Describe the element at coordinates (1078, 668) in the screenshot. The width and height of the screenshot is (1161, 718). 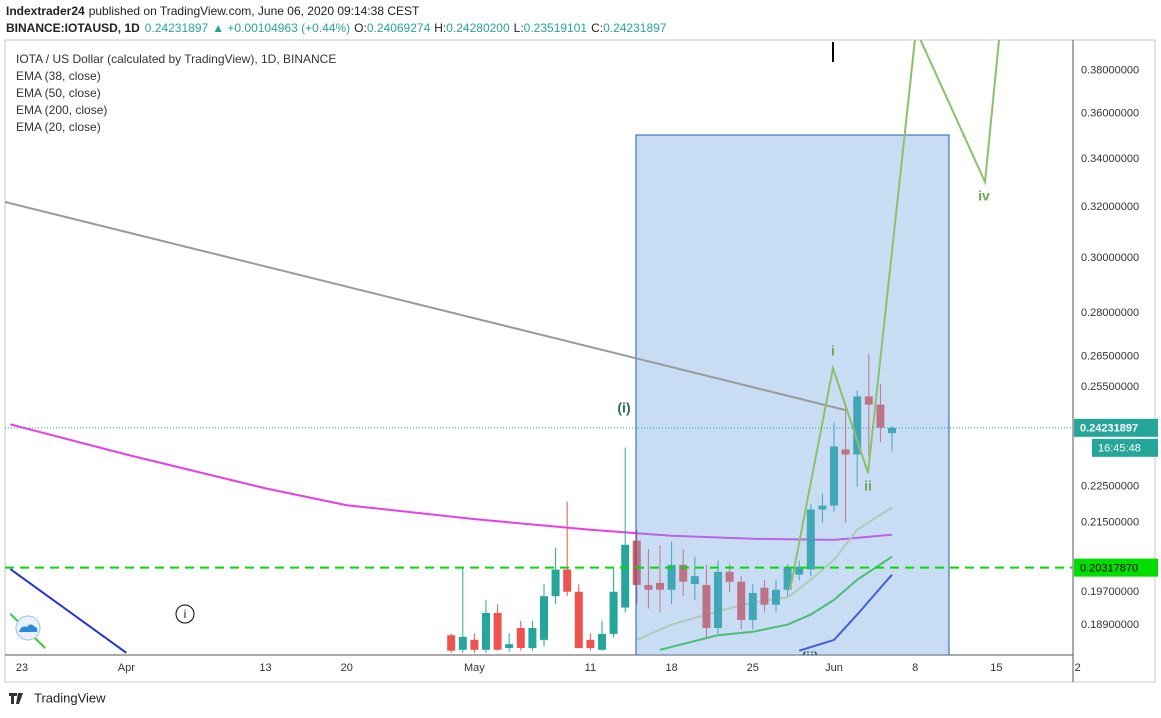
I see `x-tick-label: 2` at that location.